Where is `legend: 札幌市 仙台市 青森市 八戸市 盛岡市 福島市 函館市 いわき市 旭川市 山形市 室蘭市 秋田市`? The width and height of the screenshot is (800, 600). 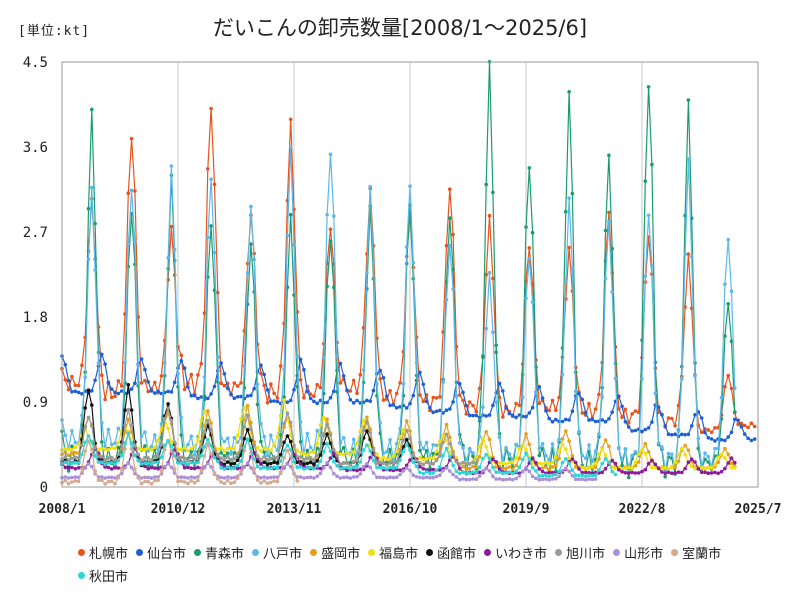 legend: 札幌市 仙台市 青森市 八戸市 盛岡市 福島市 函館市 いわき市 旭川市 山形市 室蘭市 秋田市 is located at coordinates (418, 564).